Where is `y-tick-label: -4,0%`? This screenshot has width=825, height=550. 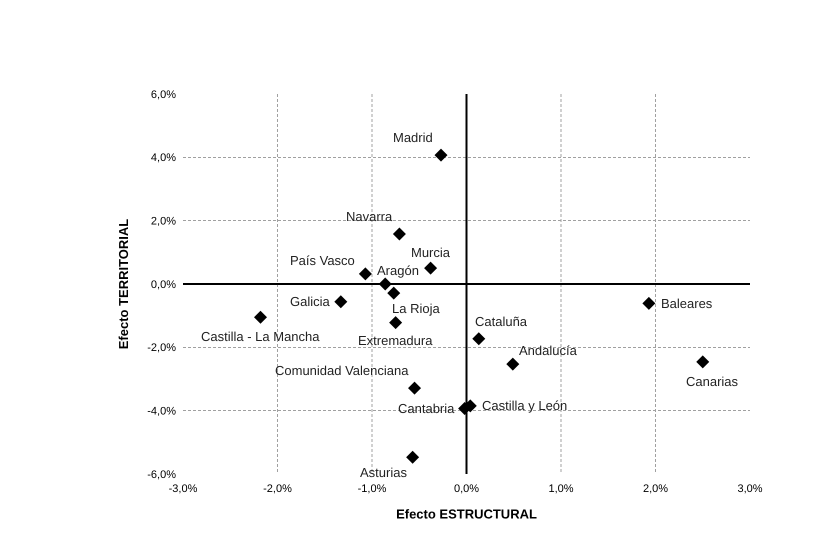 y-tick-label: -4,0% is located at coordinates (161, 412).